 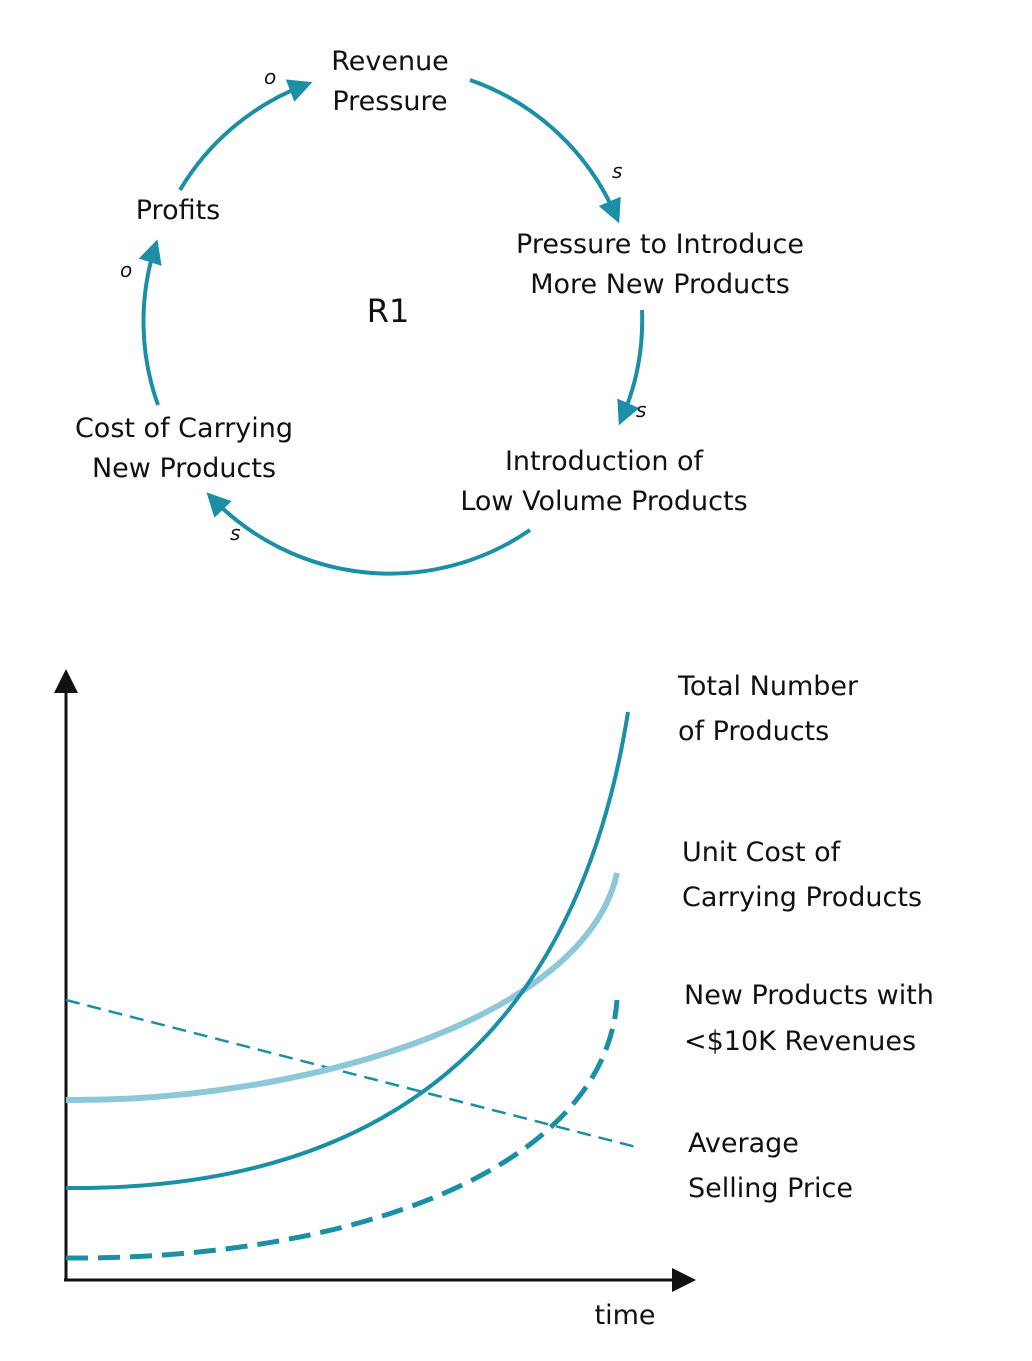 I want to click on text-line: Unit Cost of, so click(x=762, y=852).